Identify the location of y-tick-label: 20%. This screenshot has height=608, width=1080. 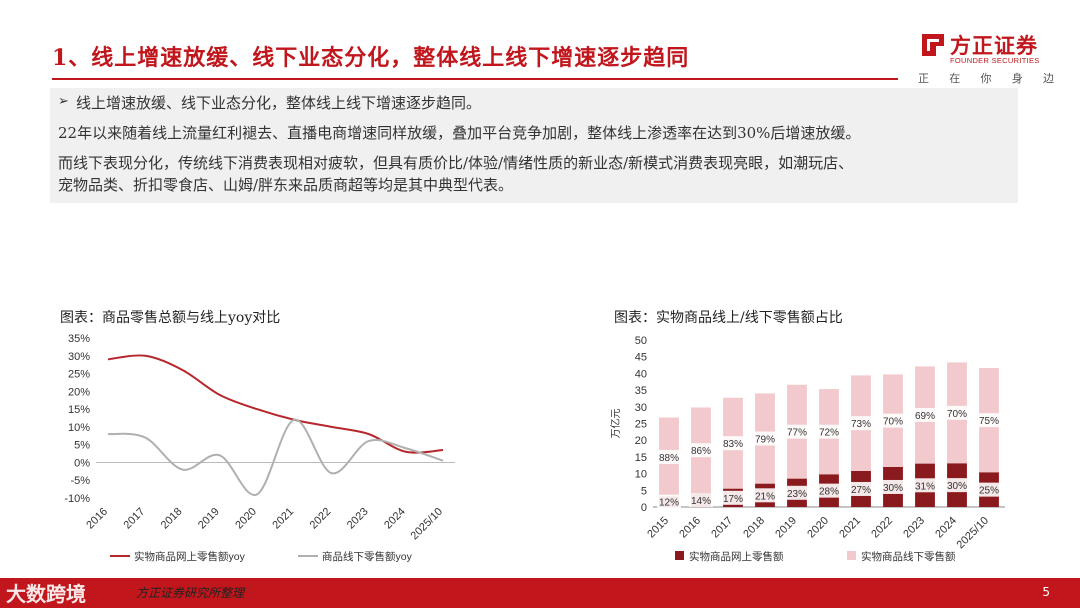
(79, 392).